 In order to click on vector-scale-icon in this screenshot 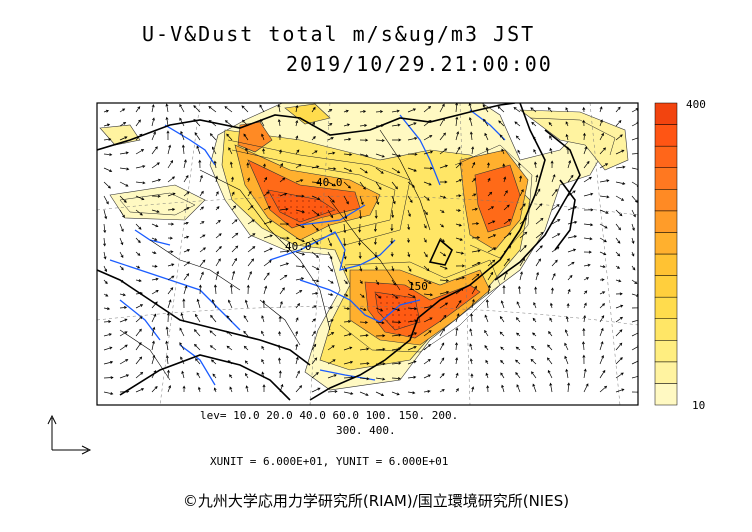, I will do `click(69, 434)`.